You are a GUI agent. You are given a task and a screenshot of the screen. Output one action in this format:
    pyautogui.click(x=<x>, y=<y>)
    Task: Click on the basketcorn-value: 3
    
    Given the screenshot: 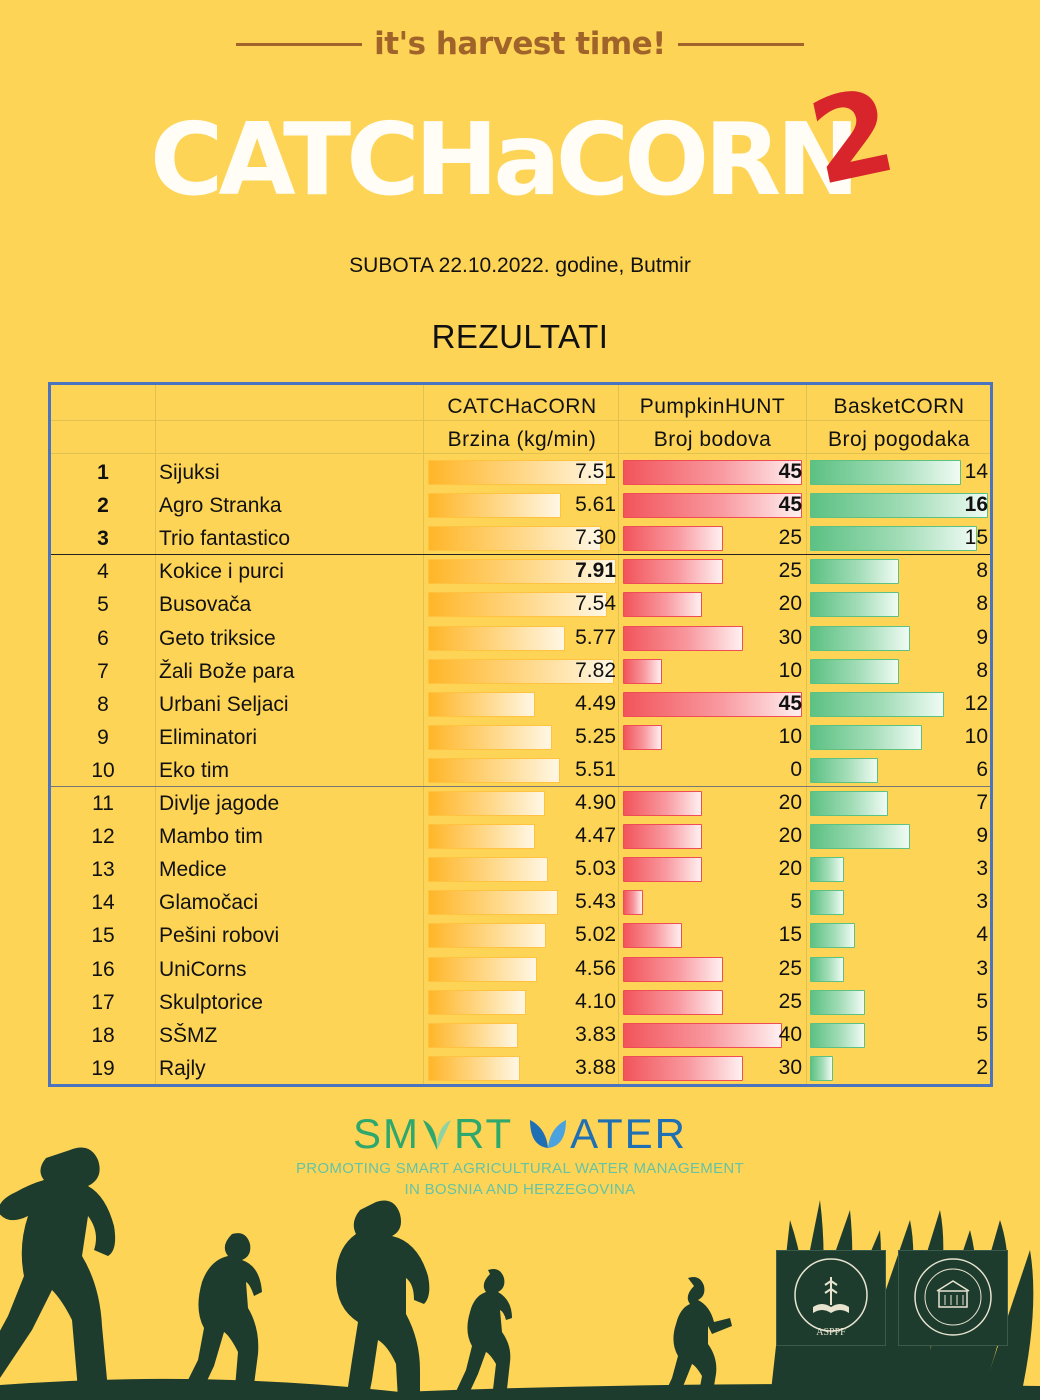 What is the action you would take?
    pyautogui.click(x=982, y=869)
    